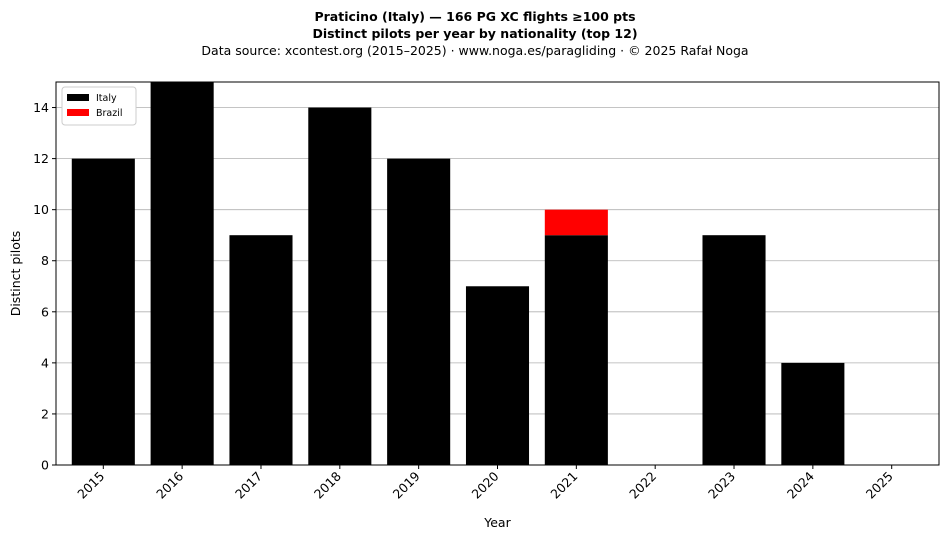 The image size is (950, 539). What do you see at coordinates (45, 362) in the screenshot?
I see `y-tick-label: 4` at bounding box center [45, 362].